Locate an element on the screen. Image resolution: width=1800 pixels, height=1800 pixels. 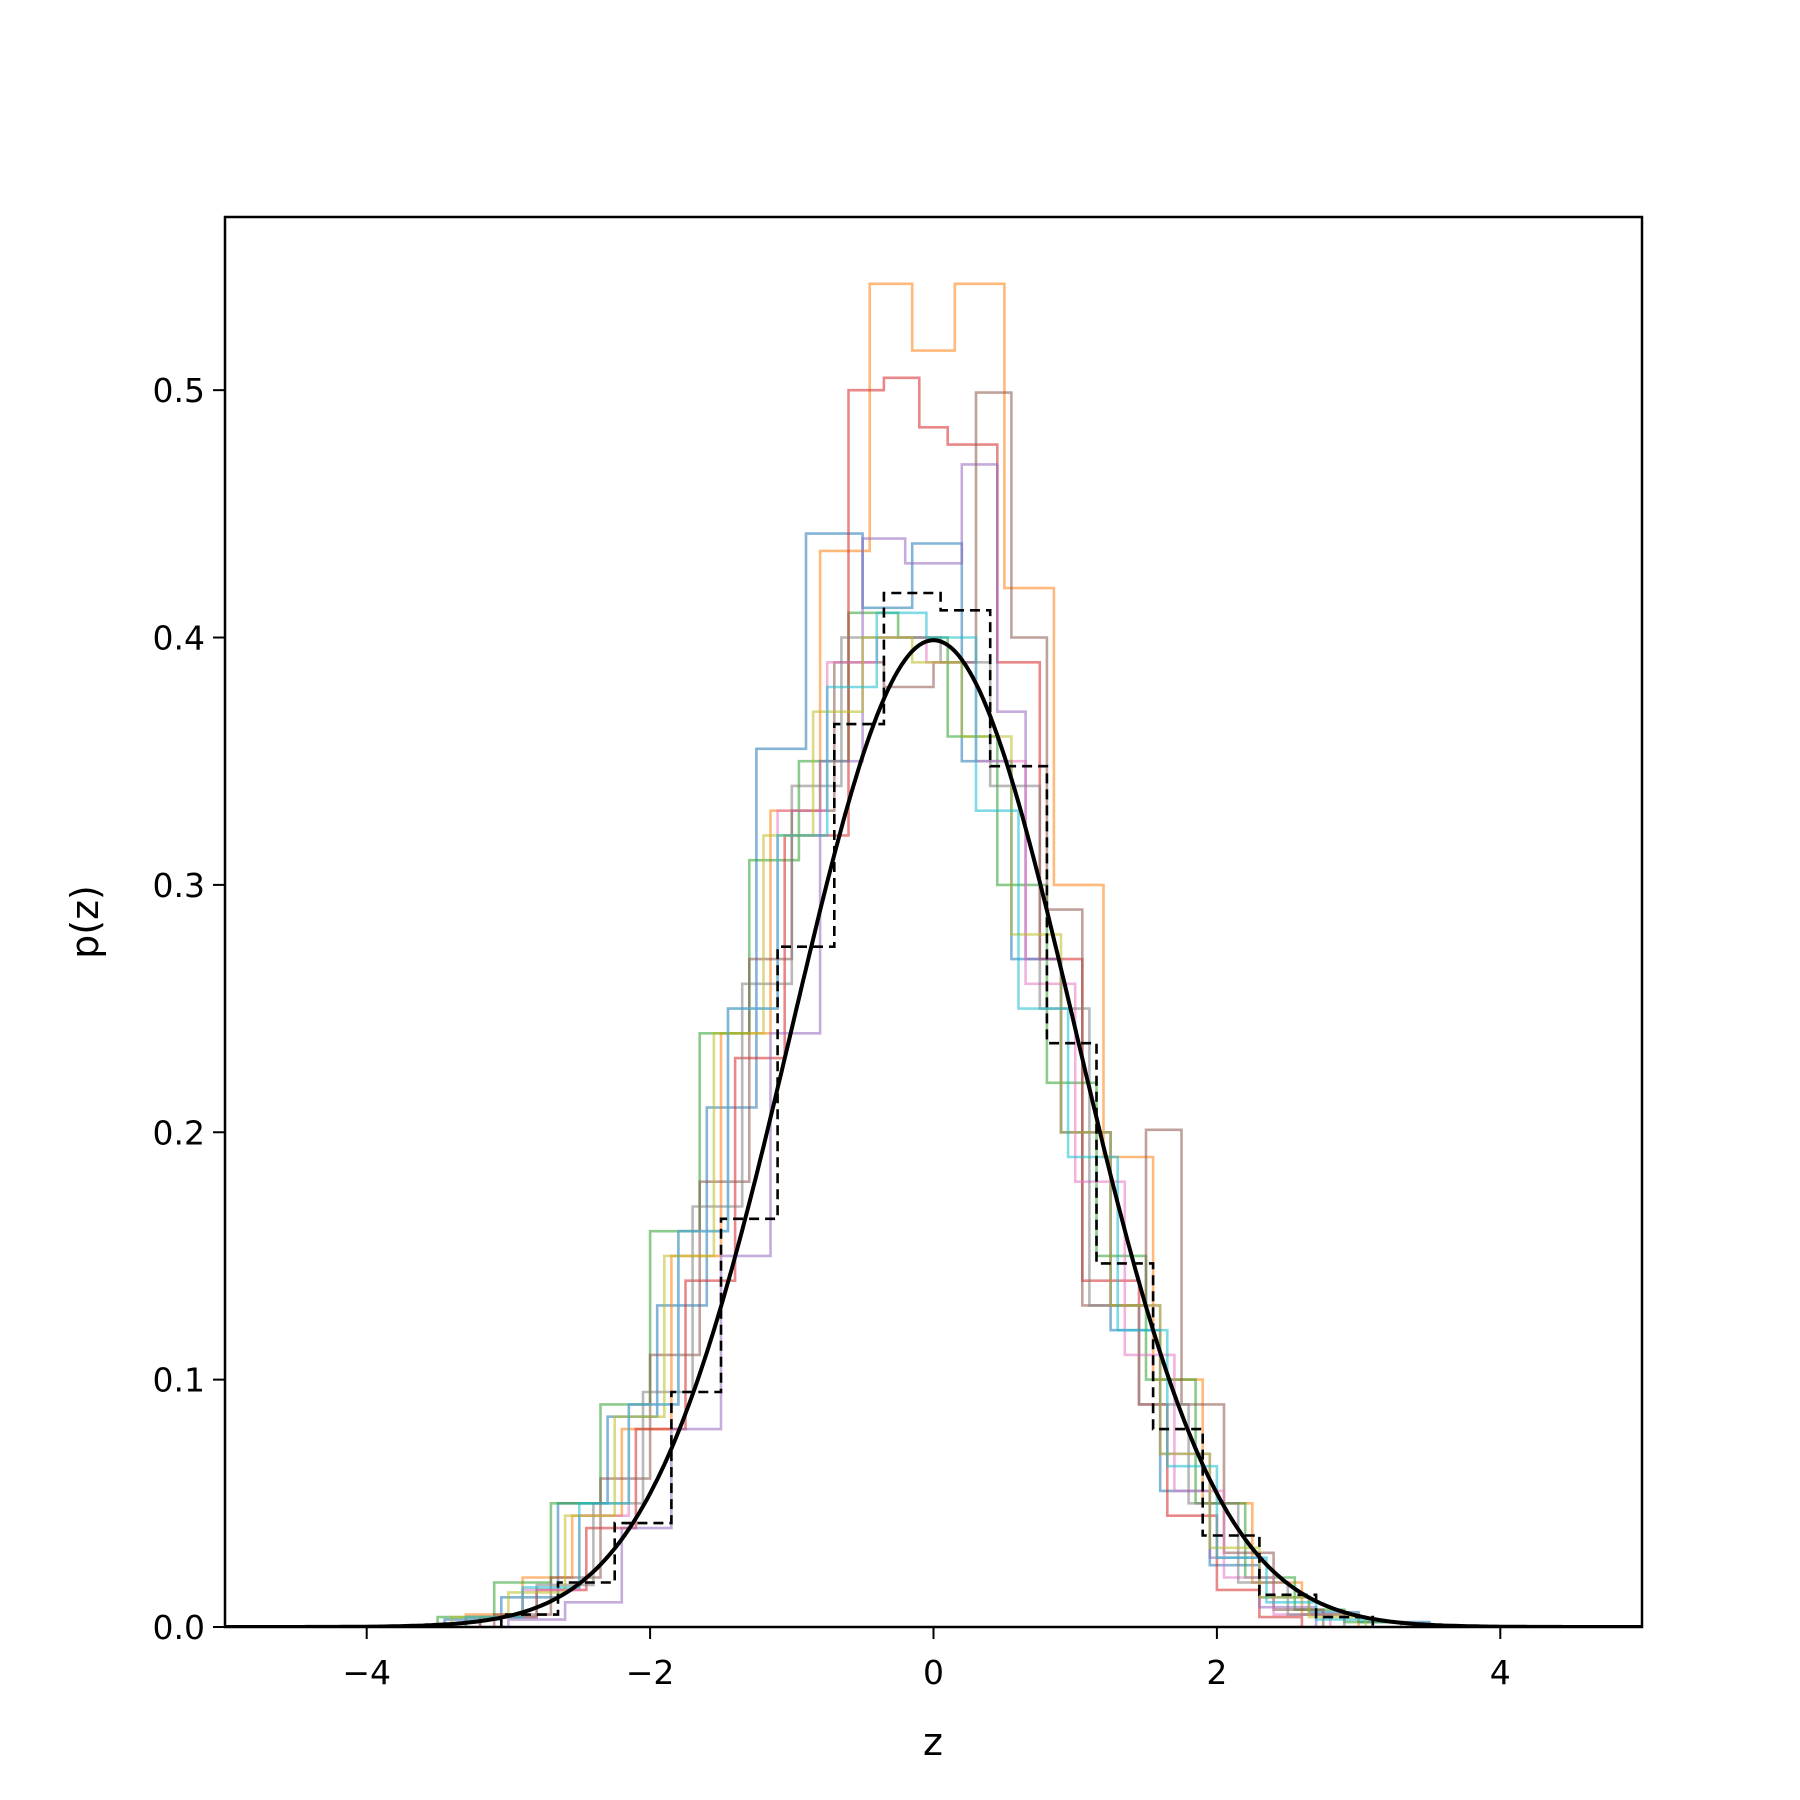
y-axis-ticks: 0.0 0.1 0.2 0.3 0.4 0.5 is located at coordinates (189, 1009).